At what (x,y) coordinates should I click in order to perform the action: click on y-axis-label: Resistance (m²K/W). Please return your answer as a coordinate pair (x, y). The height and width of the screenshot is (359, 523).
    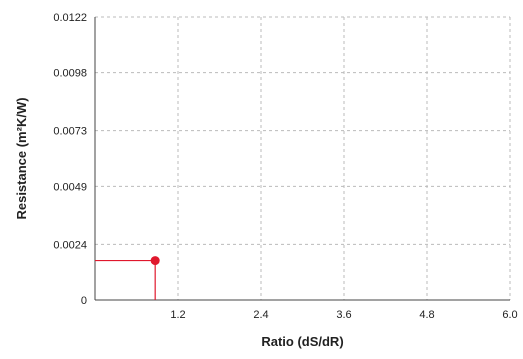
    Looking at the image, I should click on (21, 158).